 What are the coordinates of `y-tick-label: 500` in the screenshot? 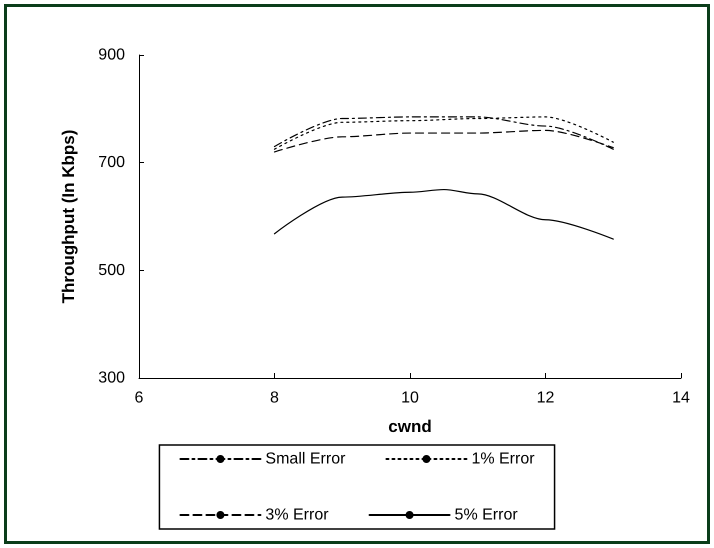 It's located at (112, 270).